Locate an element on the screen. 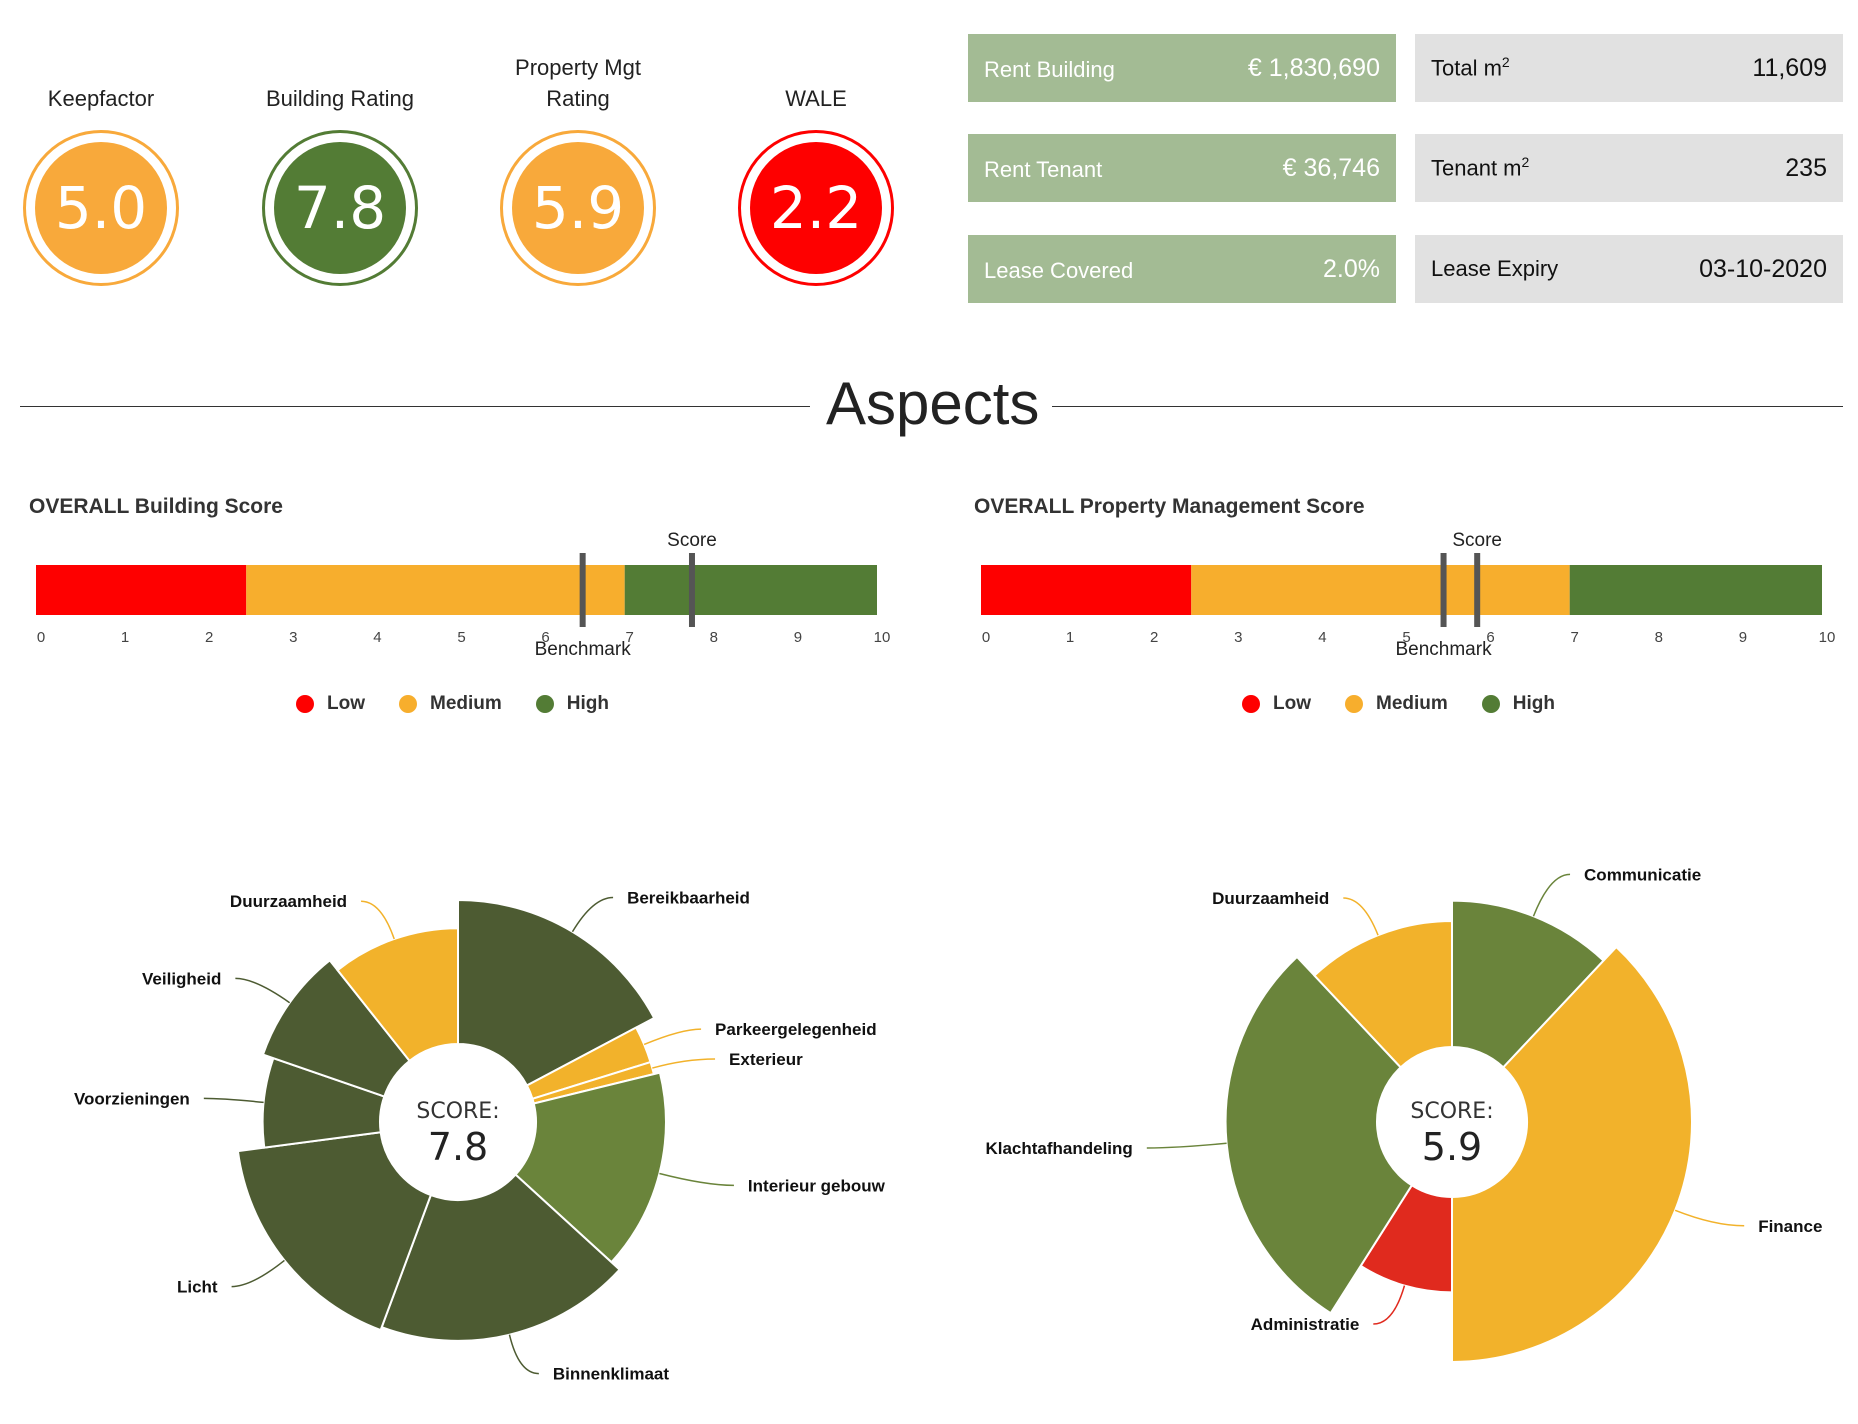 This screenshot has width=1858, height=1424. rating-wale: WALE 2.2 is located at coordinates (816, 169).